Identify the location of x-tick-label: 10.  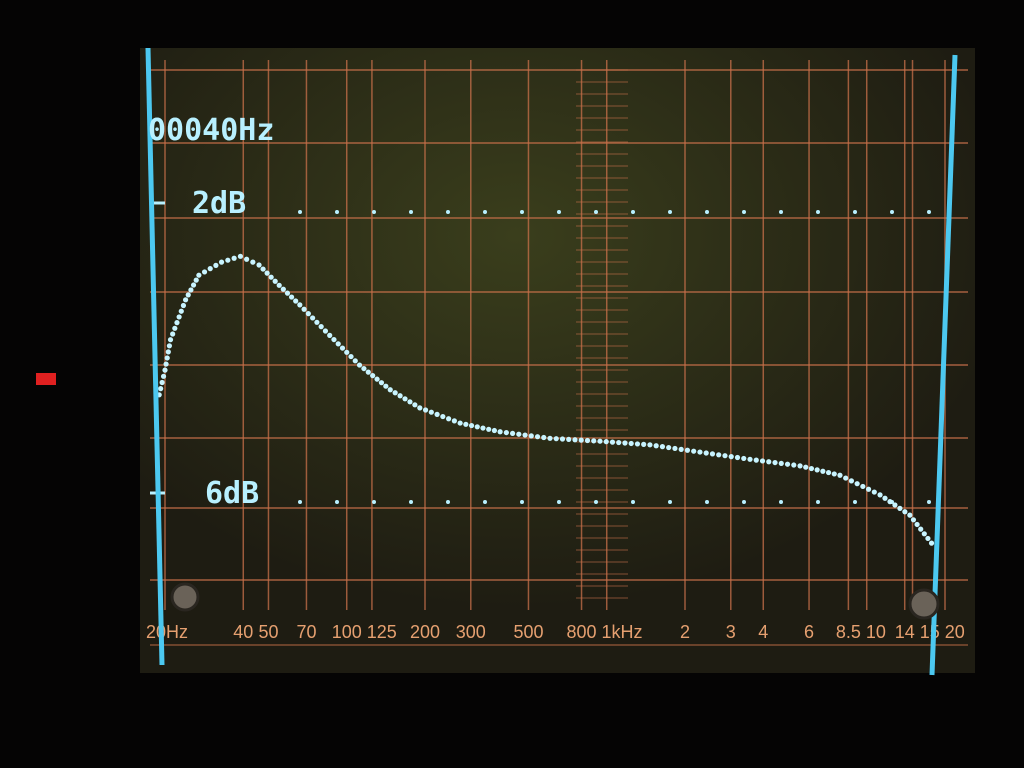
(876, 632).